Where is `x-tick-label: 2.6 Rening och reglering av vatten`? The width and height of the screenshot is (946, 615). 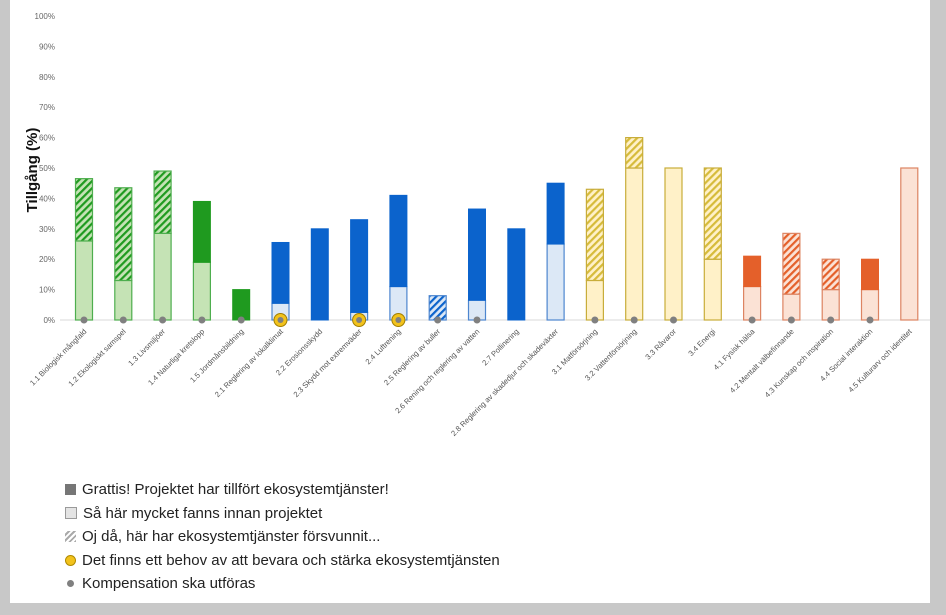
x-tick-label: 2.6 Rening och reglering av vatten is located at coordinates (437, 371).